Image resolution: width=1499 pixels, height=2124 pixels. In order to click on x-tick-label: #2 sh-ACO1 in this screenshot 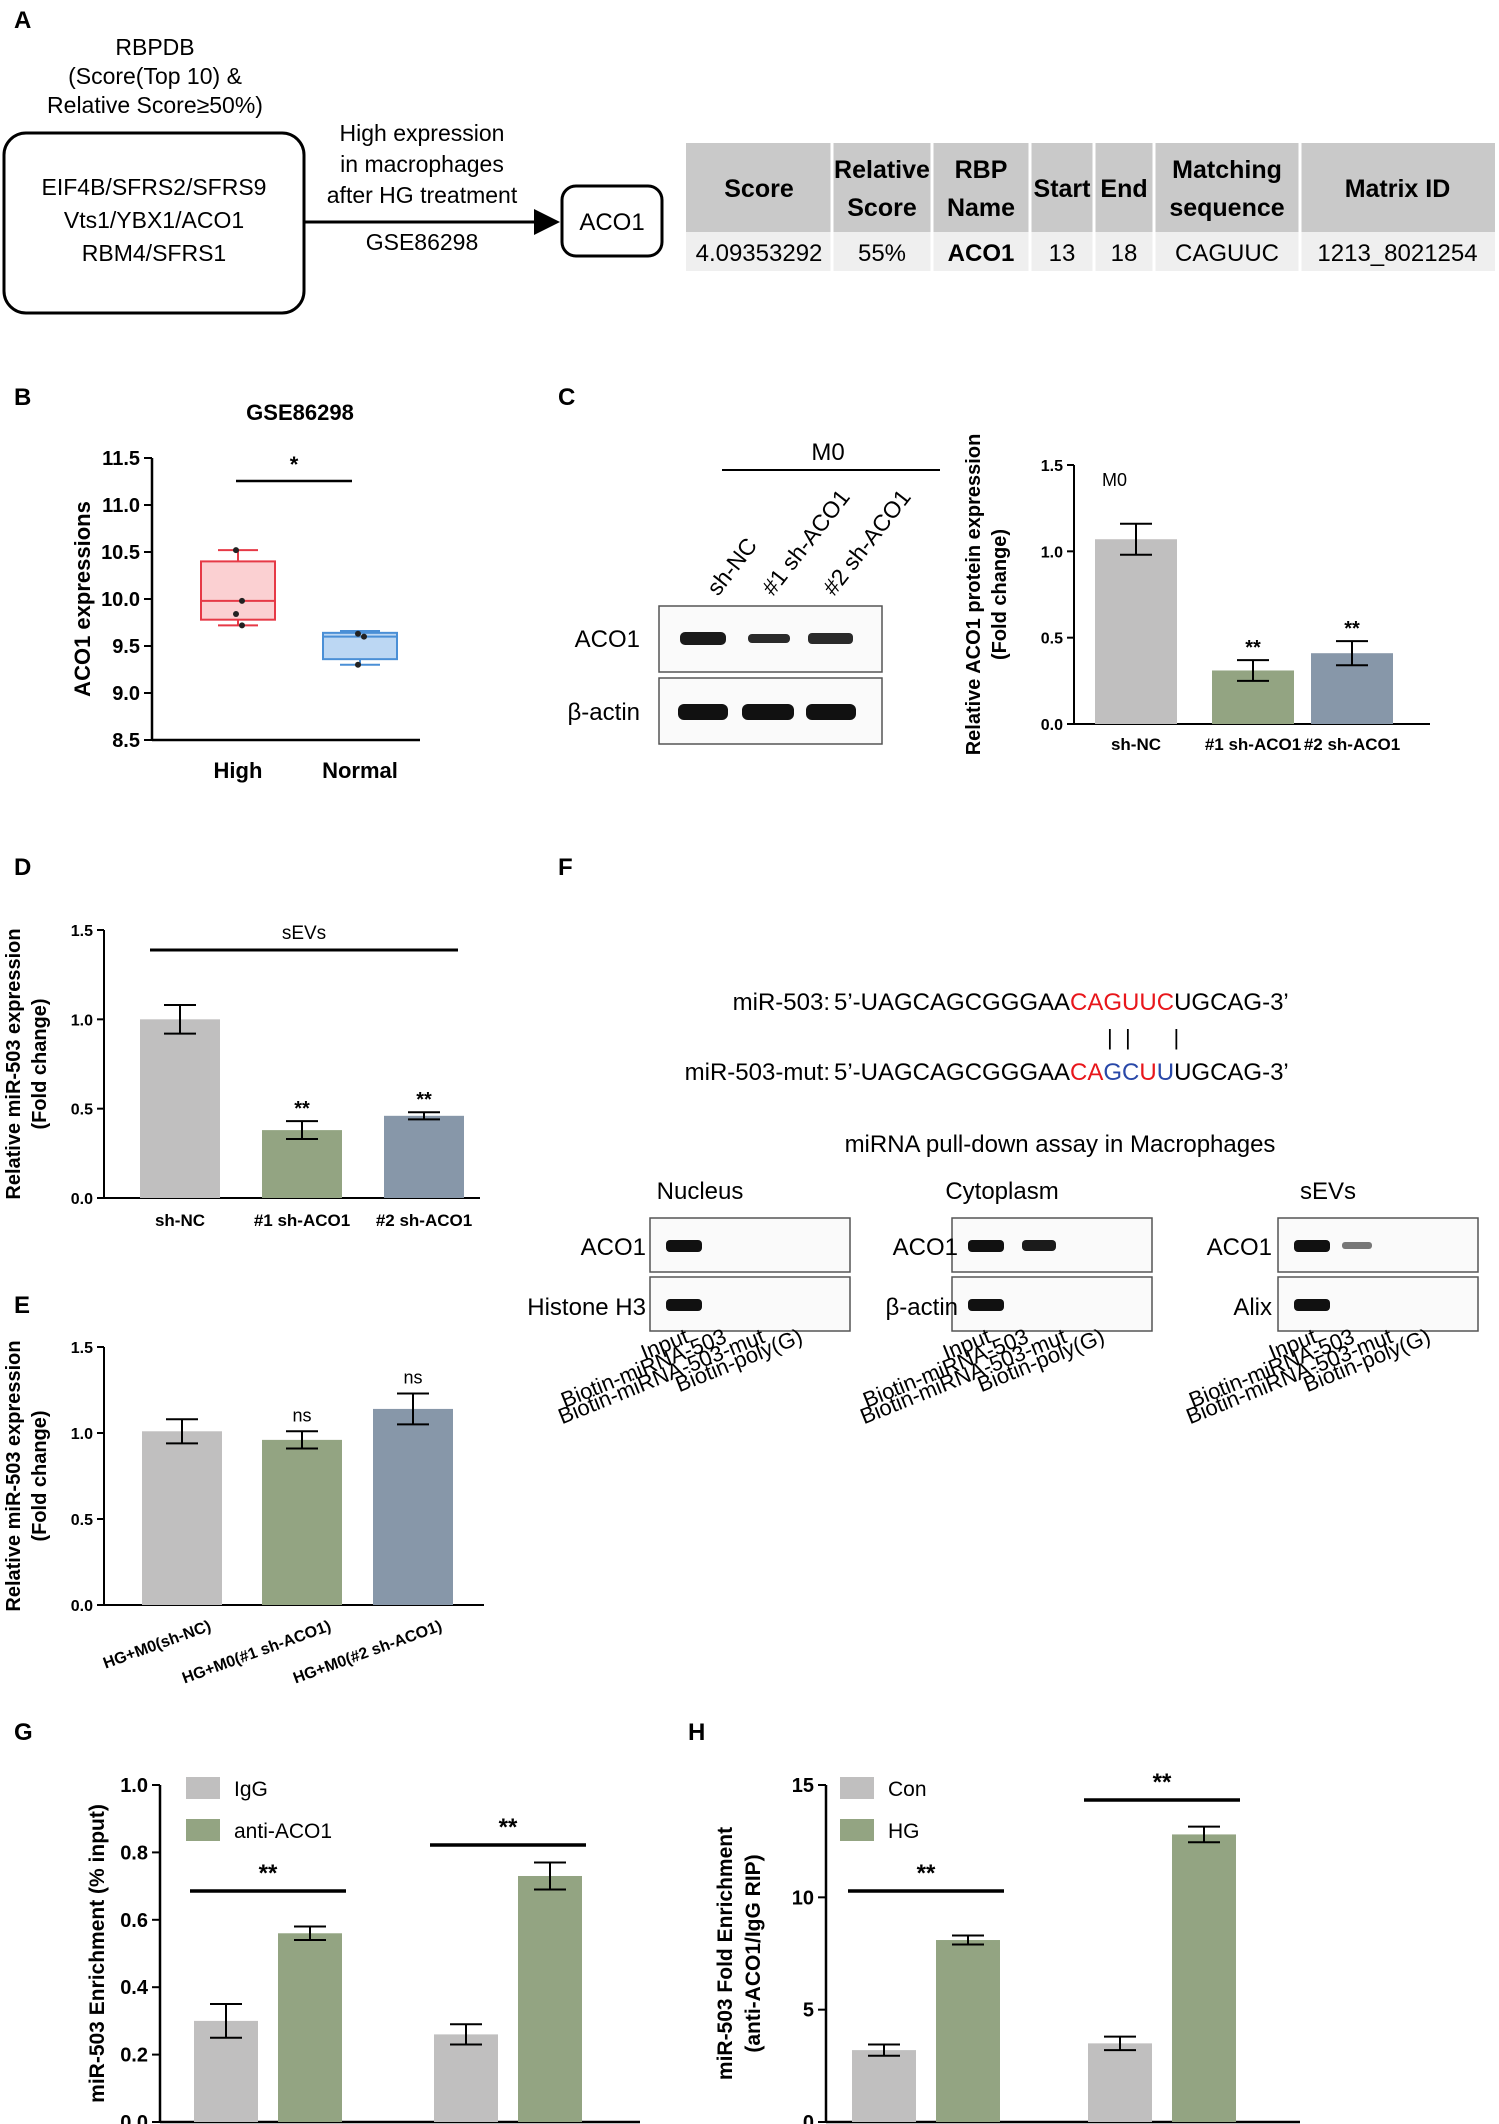, I will do `click(1352, 744)`.